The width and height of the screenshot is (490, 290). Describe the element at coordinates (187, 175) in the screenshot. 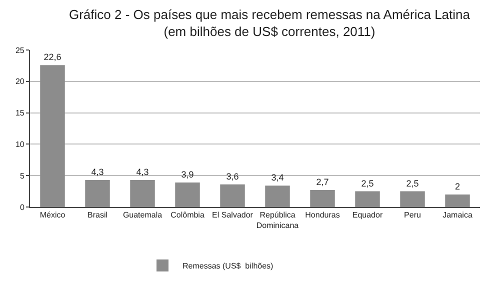

I see `data-label: 3,9` at that location.